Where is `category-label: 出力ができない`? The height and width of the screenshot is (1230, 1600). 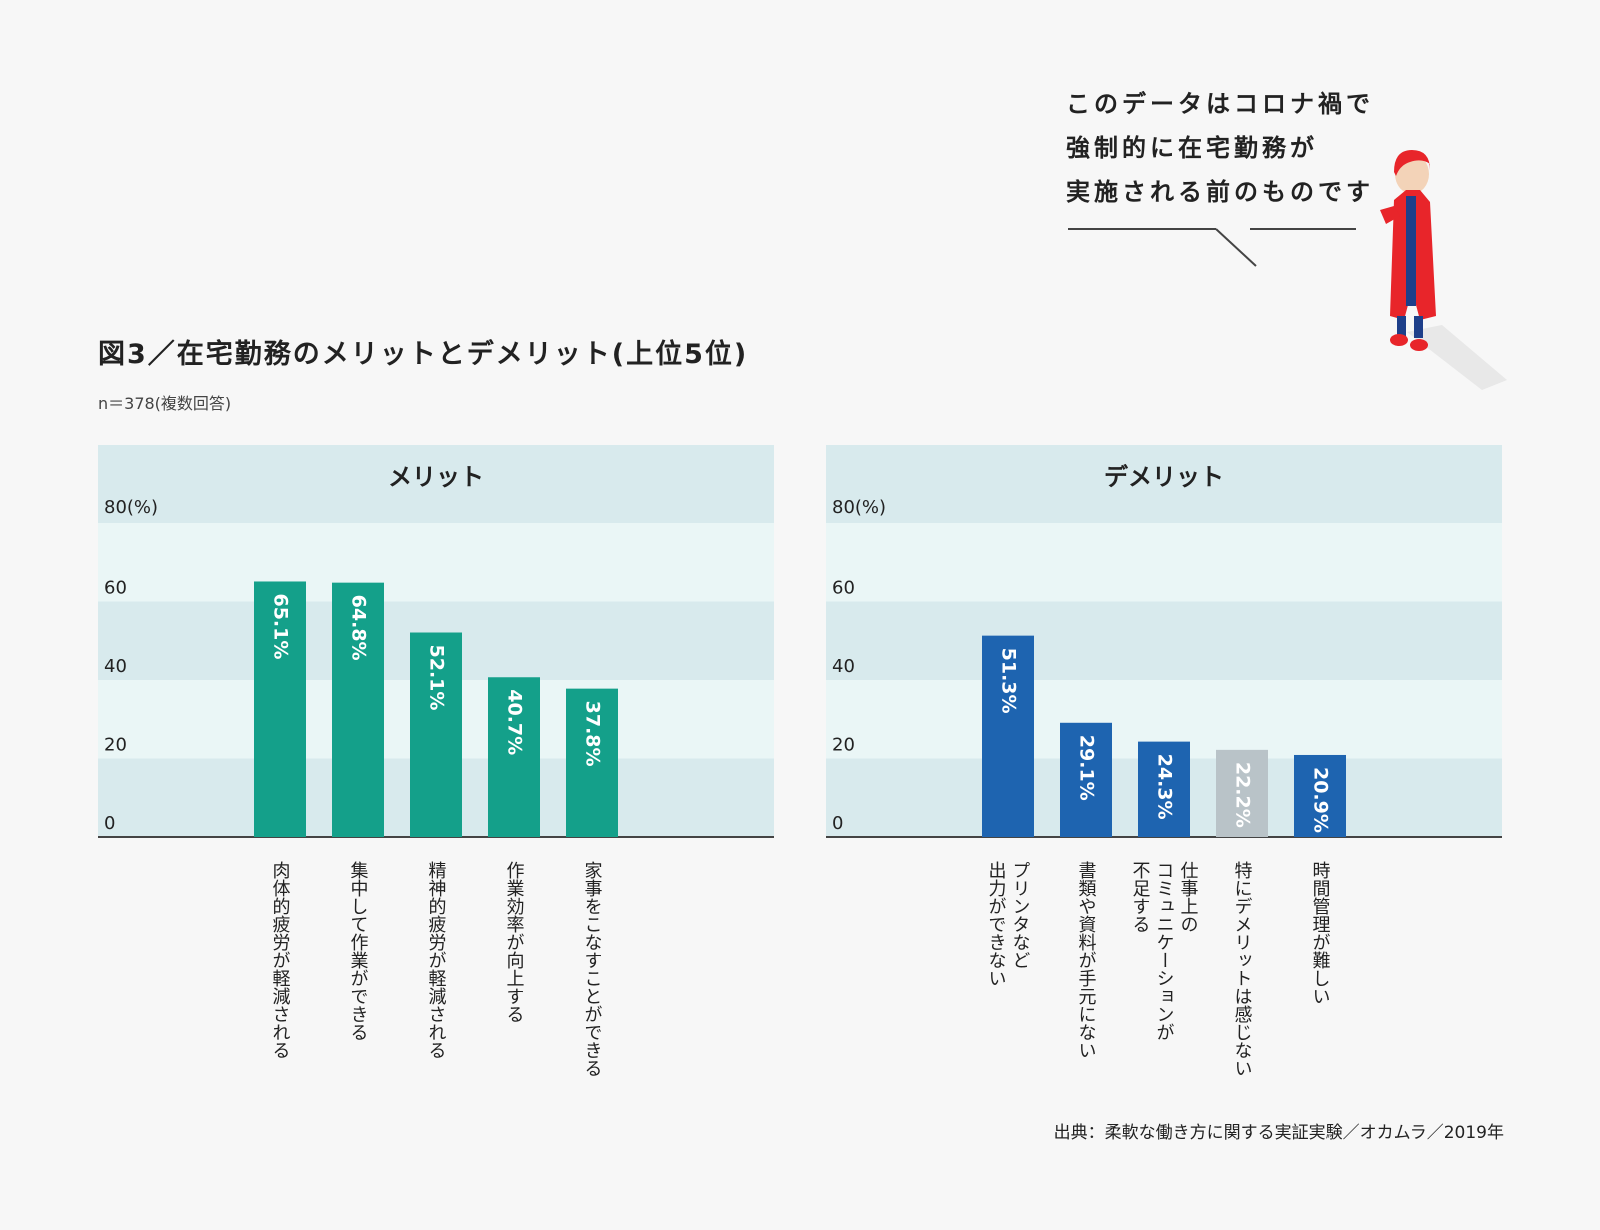 category-label: 出力ができない is located at coordinates (996, 924).